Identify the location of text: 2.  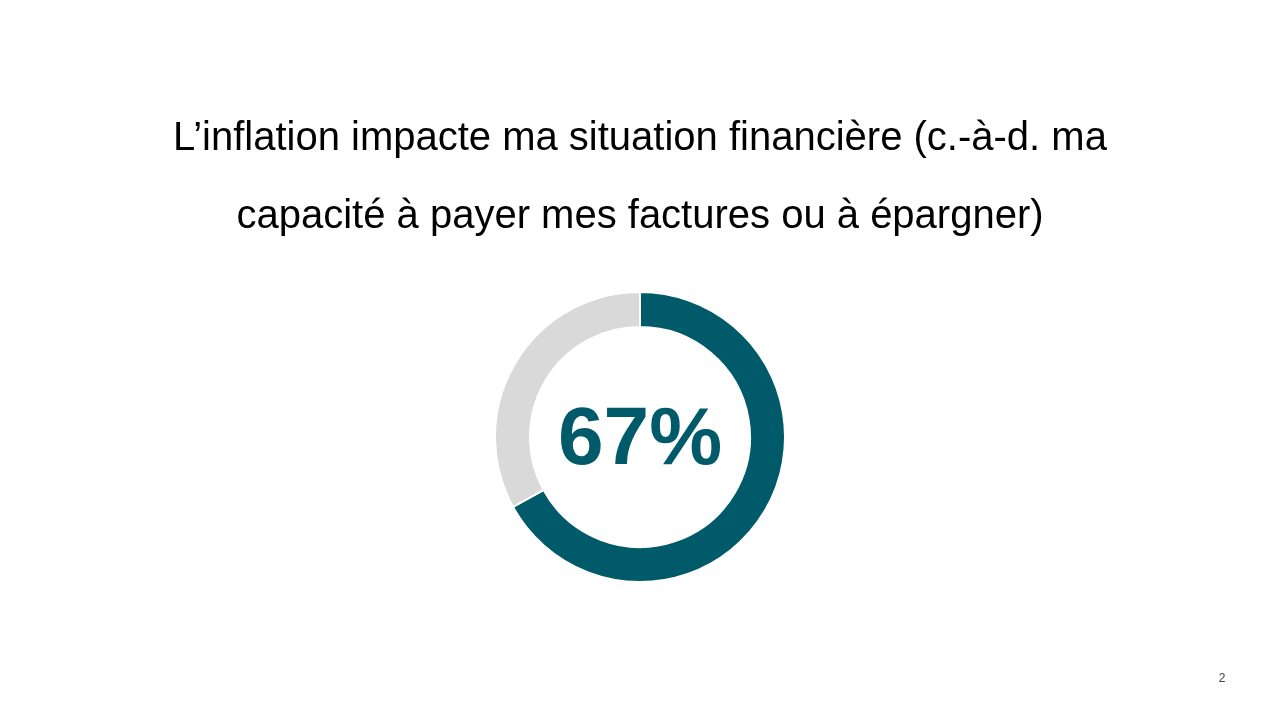
(1222, 678).